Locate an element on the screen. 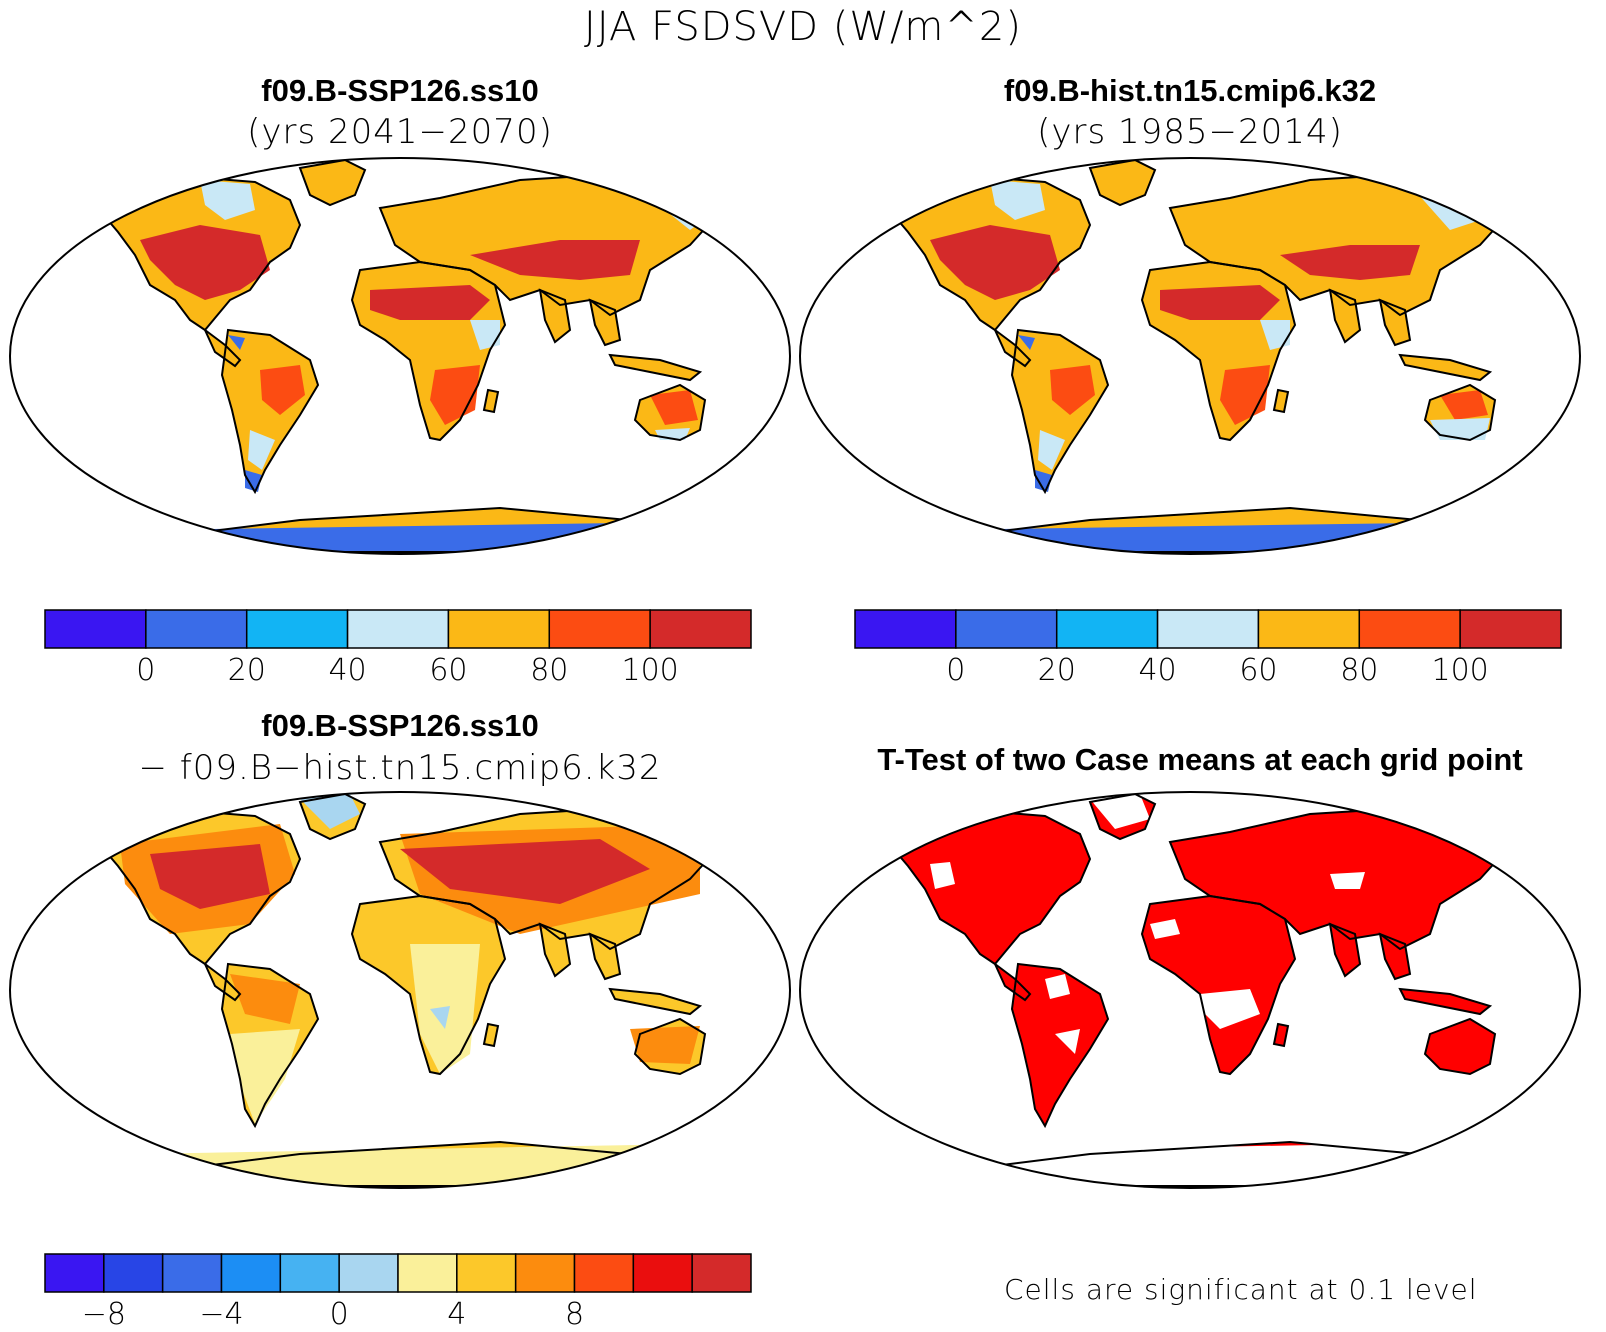 The image size is (1606, 1332). high-flux-regions is located at coordinates (390, 272).